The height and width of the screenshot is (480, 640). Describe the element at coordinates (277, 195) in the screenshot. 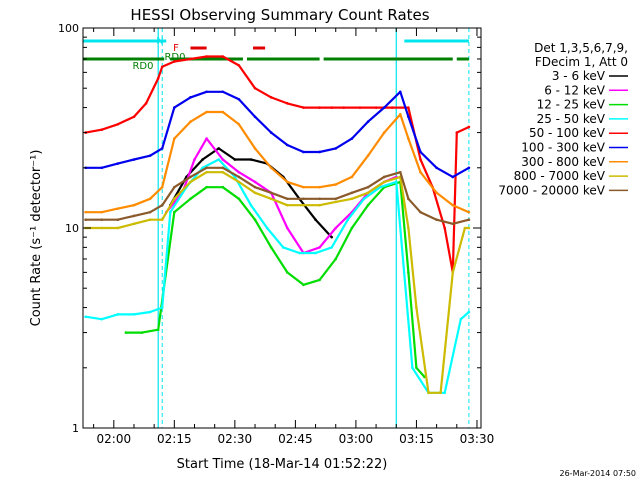

I see `series-7000-20000-kev` at that location.